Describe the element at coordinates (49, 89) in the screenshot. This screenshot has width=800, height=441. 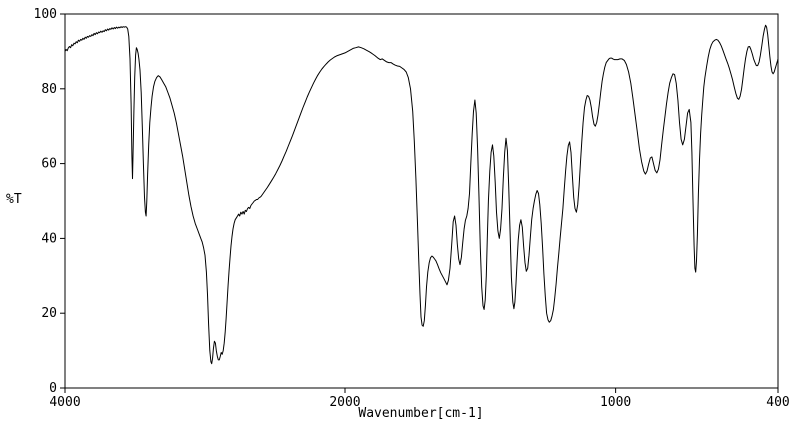
I see `y-tick-label: 80` at that location.